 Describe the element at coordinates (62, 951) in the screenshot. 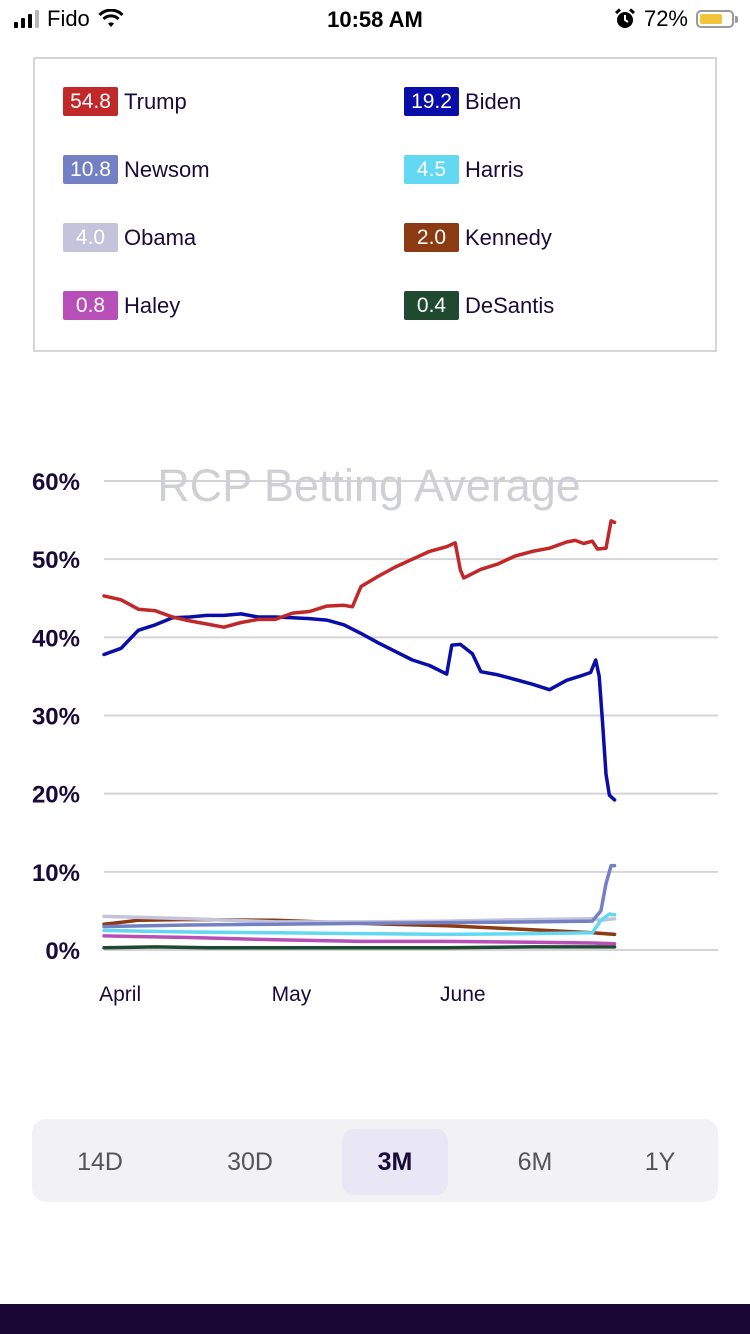

I see `y-tick-label: 0%` at that location.